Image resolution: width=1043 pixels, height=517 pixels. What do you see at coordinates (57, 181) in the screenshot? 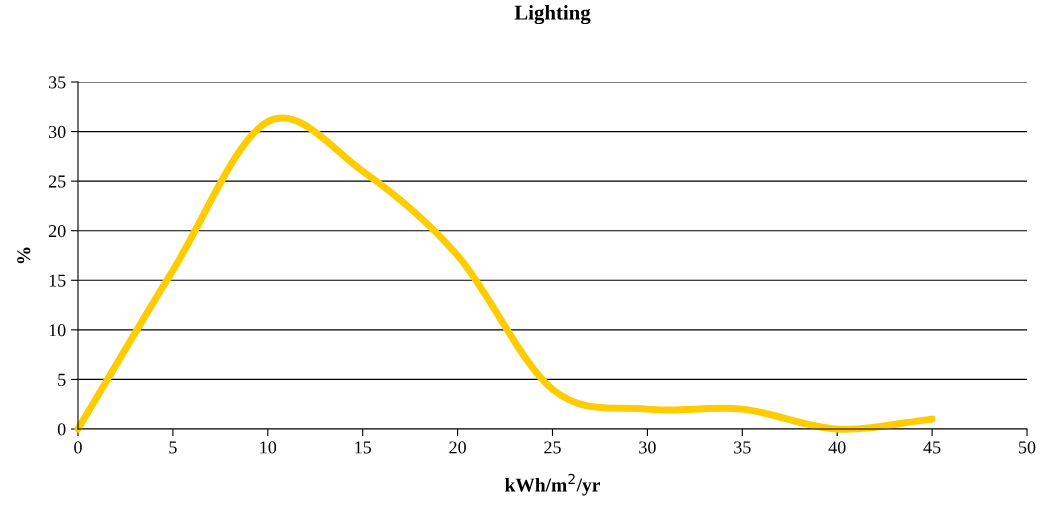
I see `y-tick-label: 25` at bounding box center [57, 181].